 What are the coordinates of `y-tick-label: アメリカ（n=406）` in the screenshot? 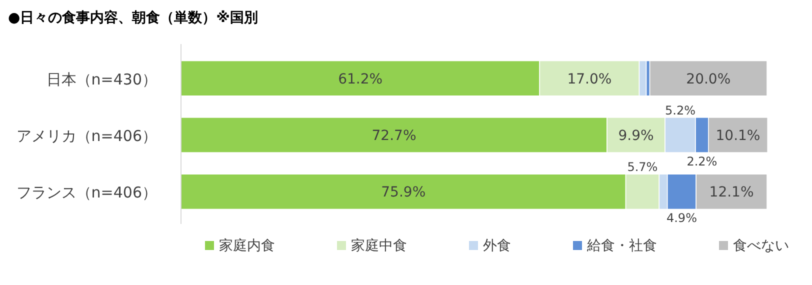 It's located at (86, 136).